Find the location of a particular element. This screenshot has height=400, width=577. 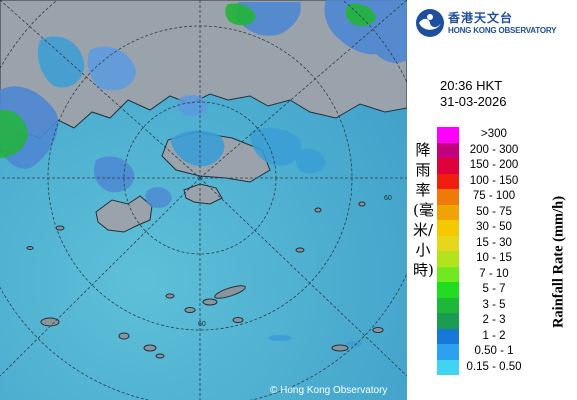

observatory-name-english: HONG KONG OBSERVATORY is located at coordinates (502, 30).